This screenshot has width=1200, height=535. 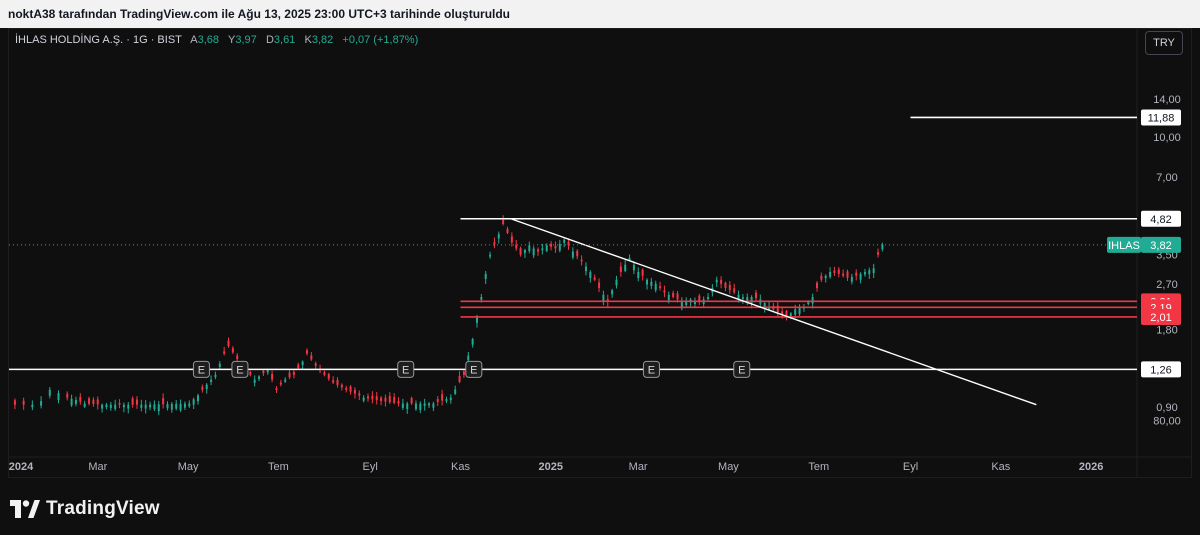 What do you see at coordinates (1161, 369) in the screenshot?
I see `price-tag-box` at bounding box center [1161, 369].